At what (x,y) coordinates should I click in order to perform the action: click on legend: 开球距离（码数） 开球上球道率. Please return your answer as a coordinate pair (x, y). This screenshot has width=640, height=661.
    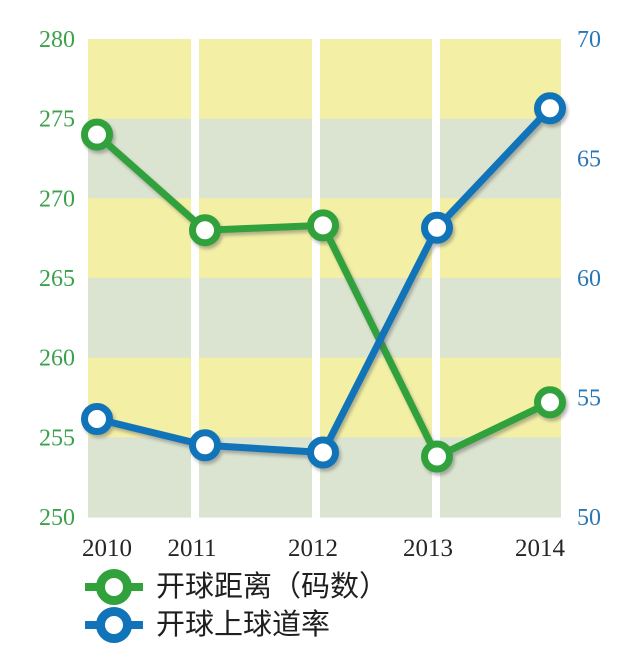
    Looking at the image, I should click on (235, 606).